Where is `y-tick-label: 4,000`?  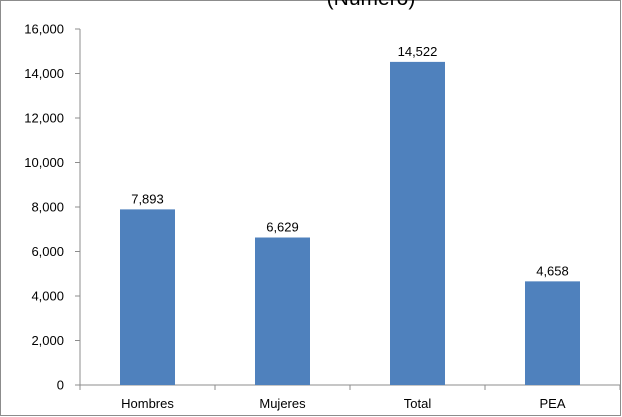 y-tick-label: 4,000 is located at coordinates (47, 296).